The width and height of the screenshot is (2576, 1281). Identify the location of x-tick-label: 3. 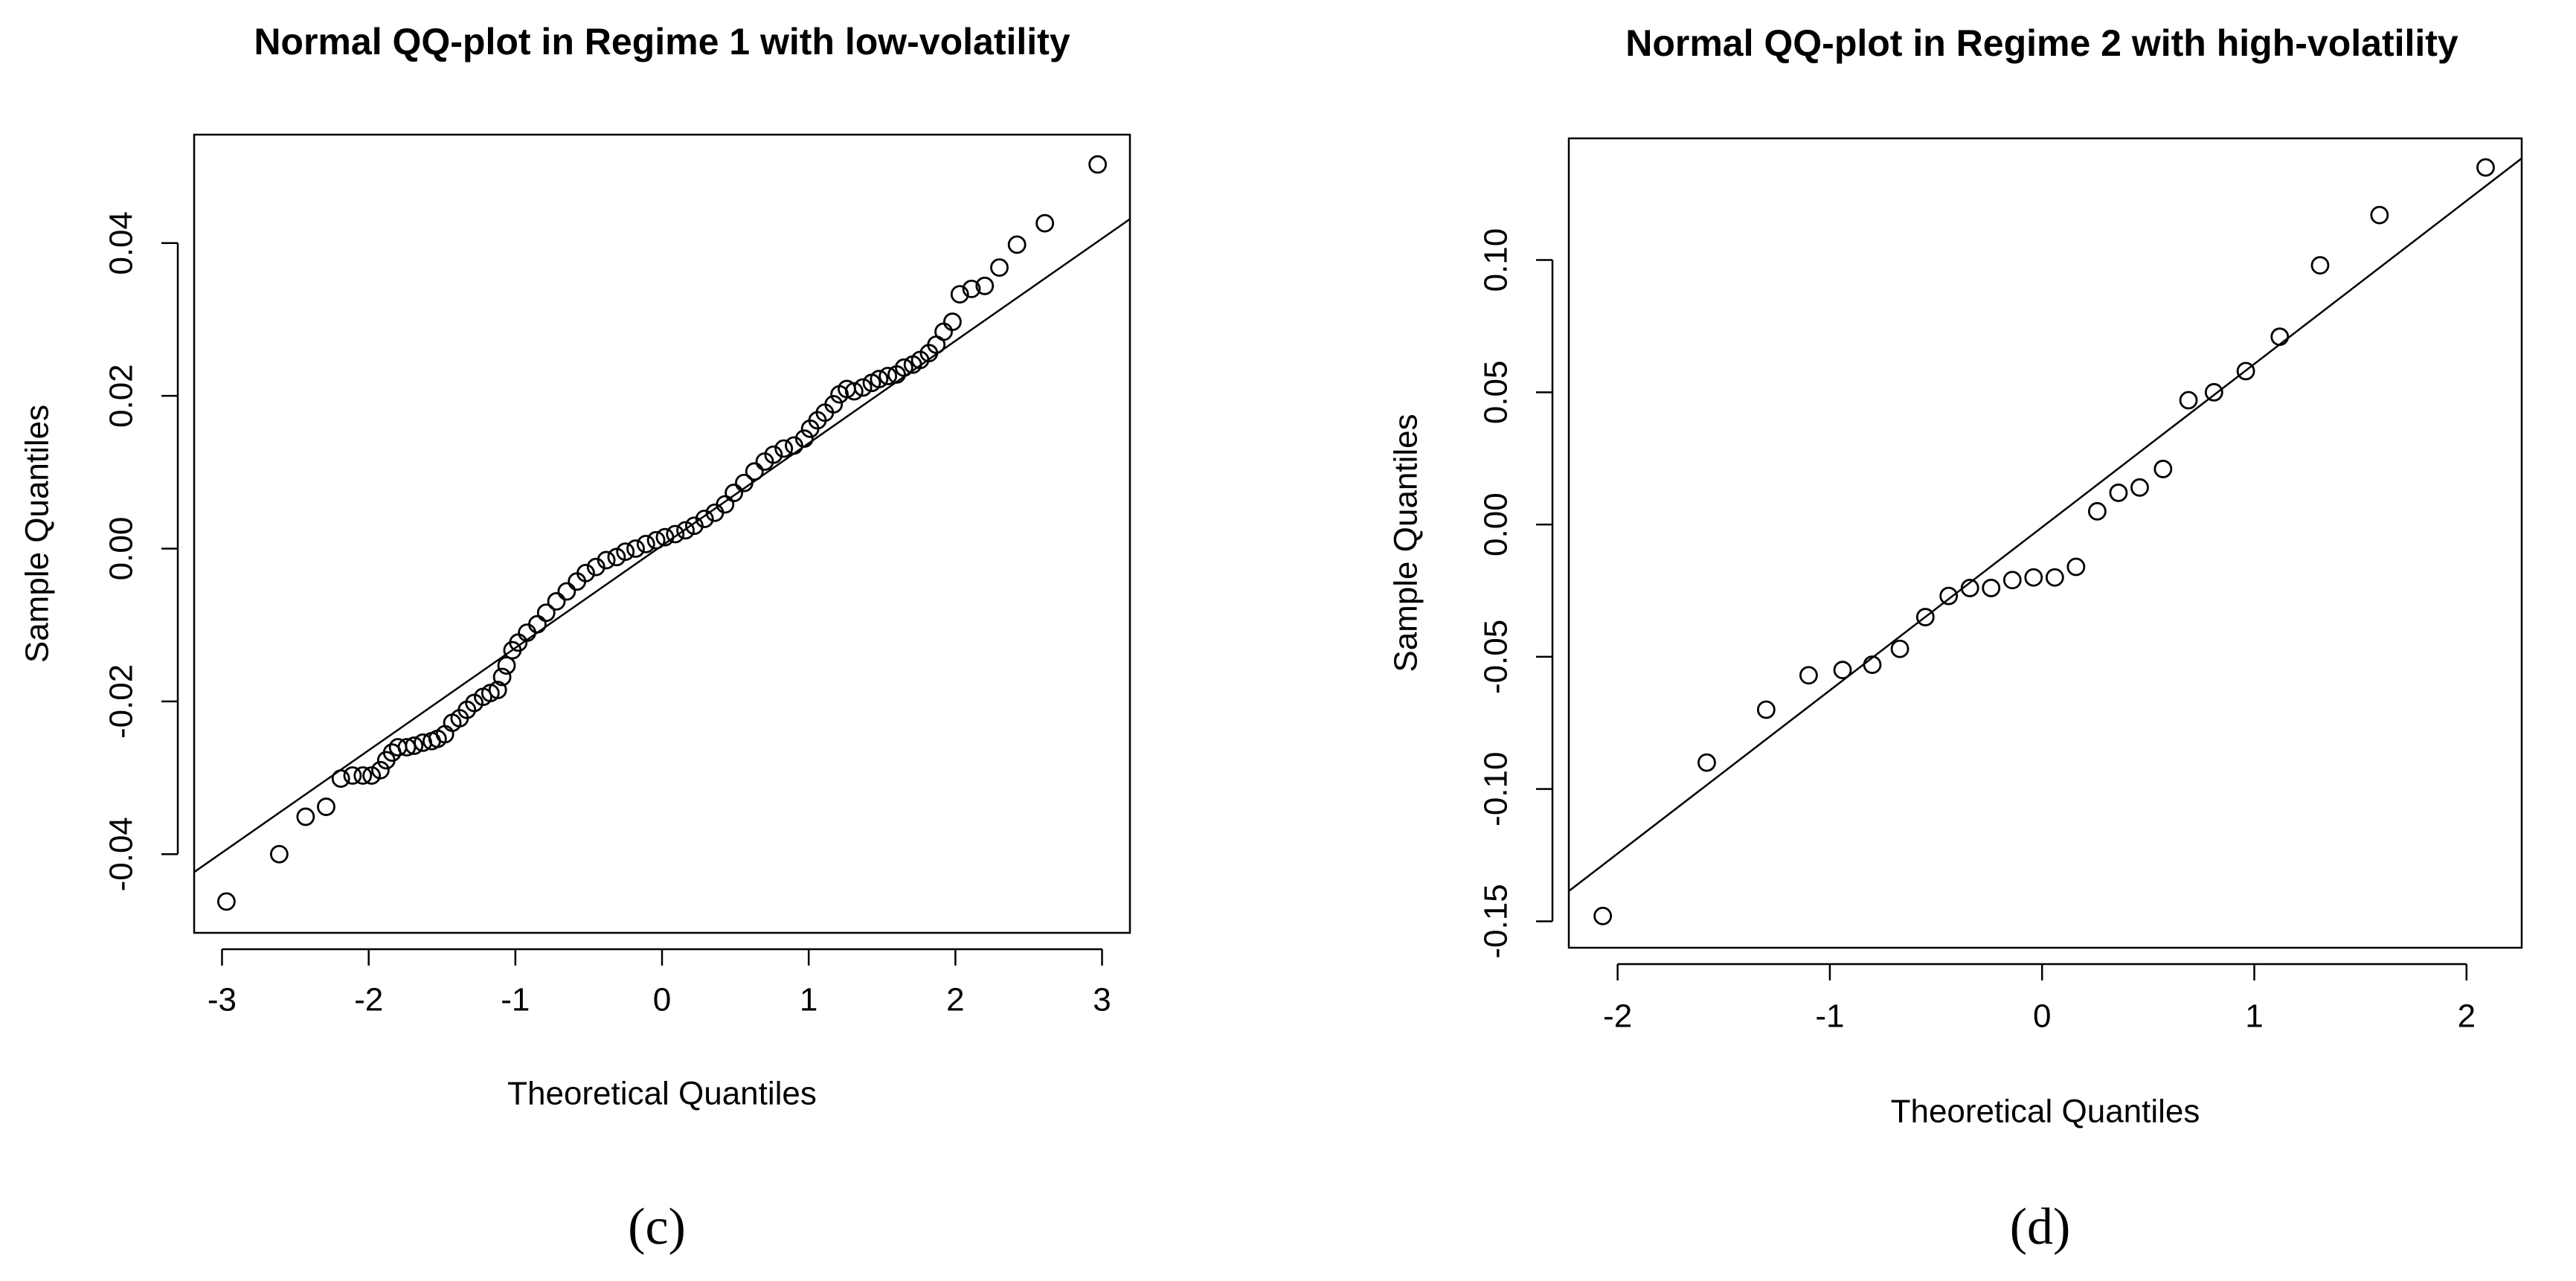
(1102, 1000).